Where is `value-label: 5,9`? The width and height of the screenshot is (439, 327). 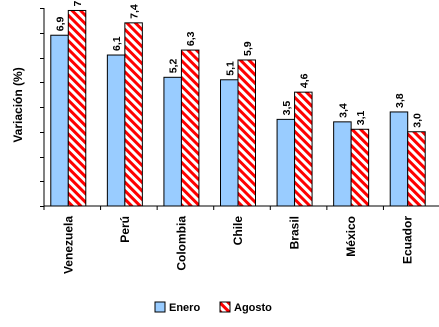 value-label: 5,9 is located at coordinates (248, 48).